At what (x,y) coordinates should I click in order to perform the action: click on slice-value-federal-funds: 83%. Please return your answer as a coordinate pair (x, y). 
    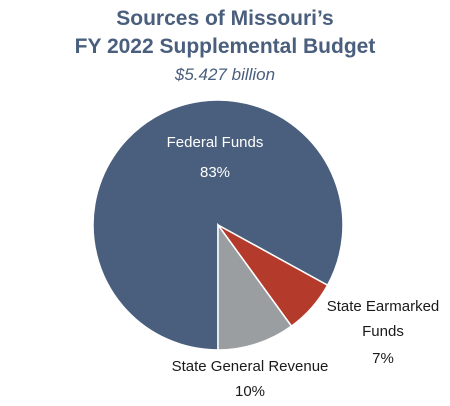
    Looking at the image, I should click on (215, 172).